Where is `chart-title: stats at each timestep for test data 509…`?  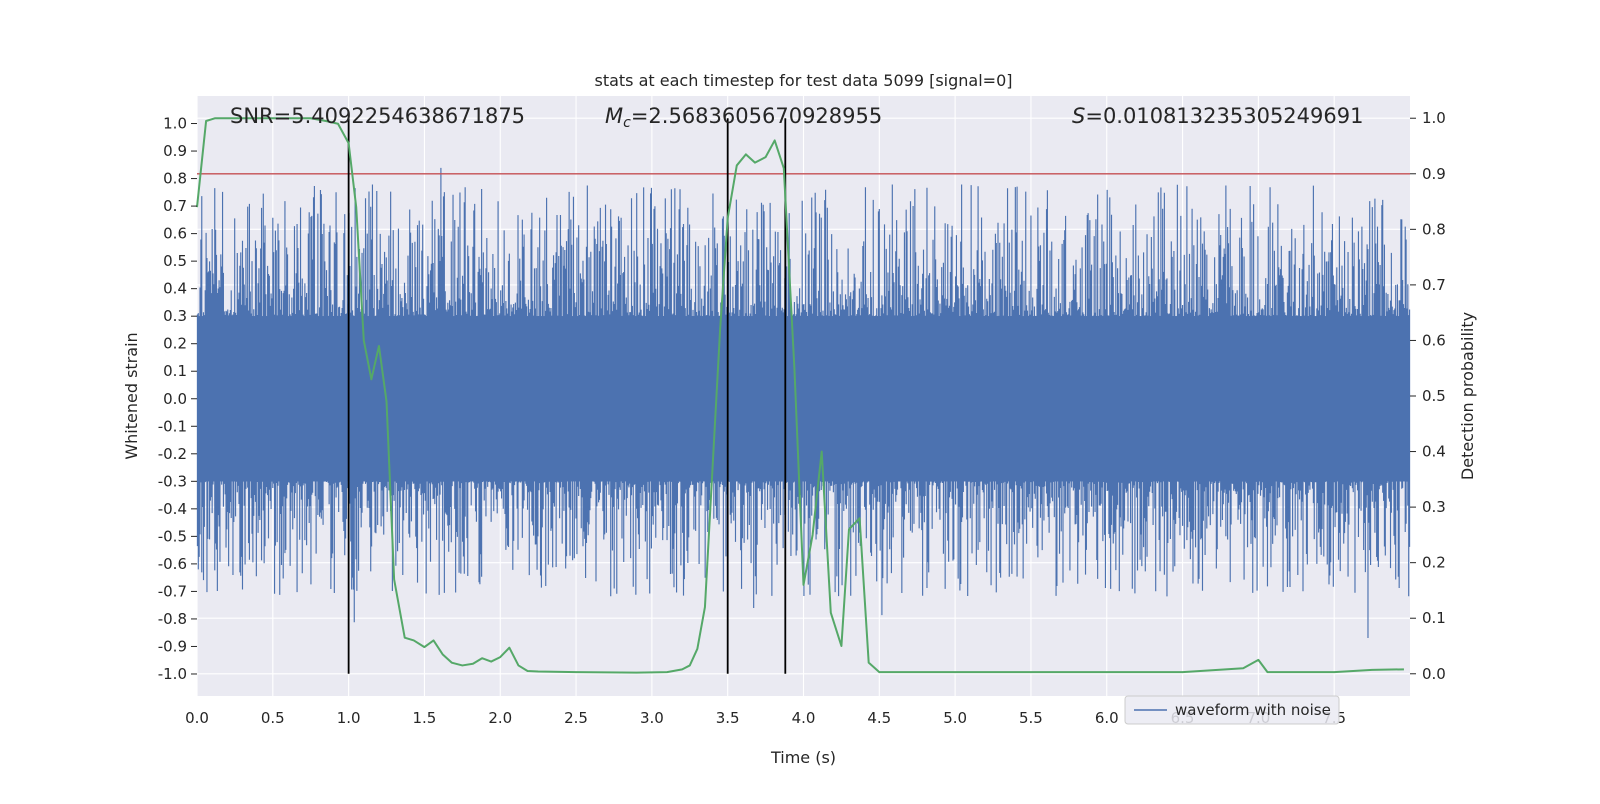 chart-title: stats at each timestep for test data 509… is located at coordinates (803, 80).